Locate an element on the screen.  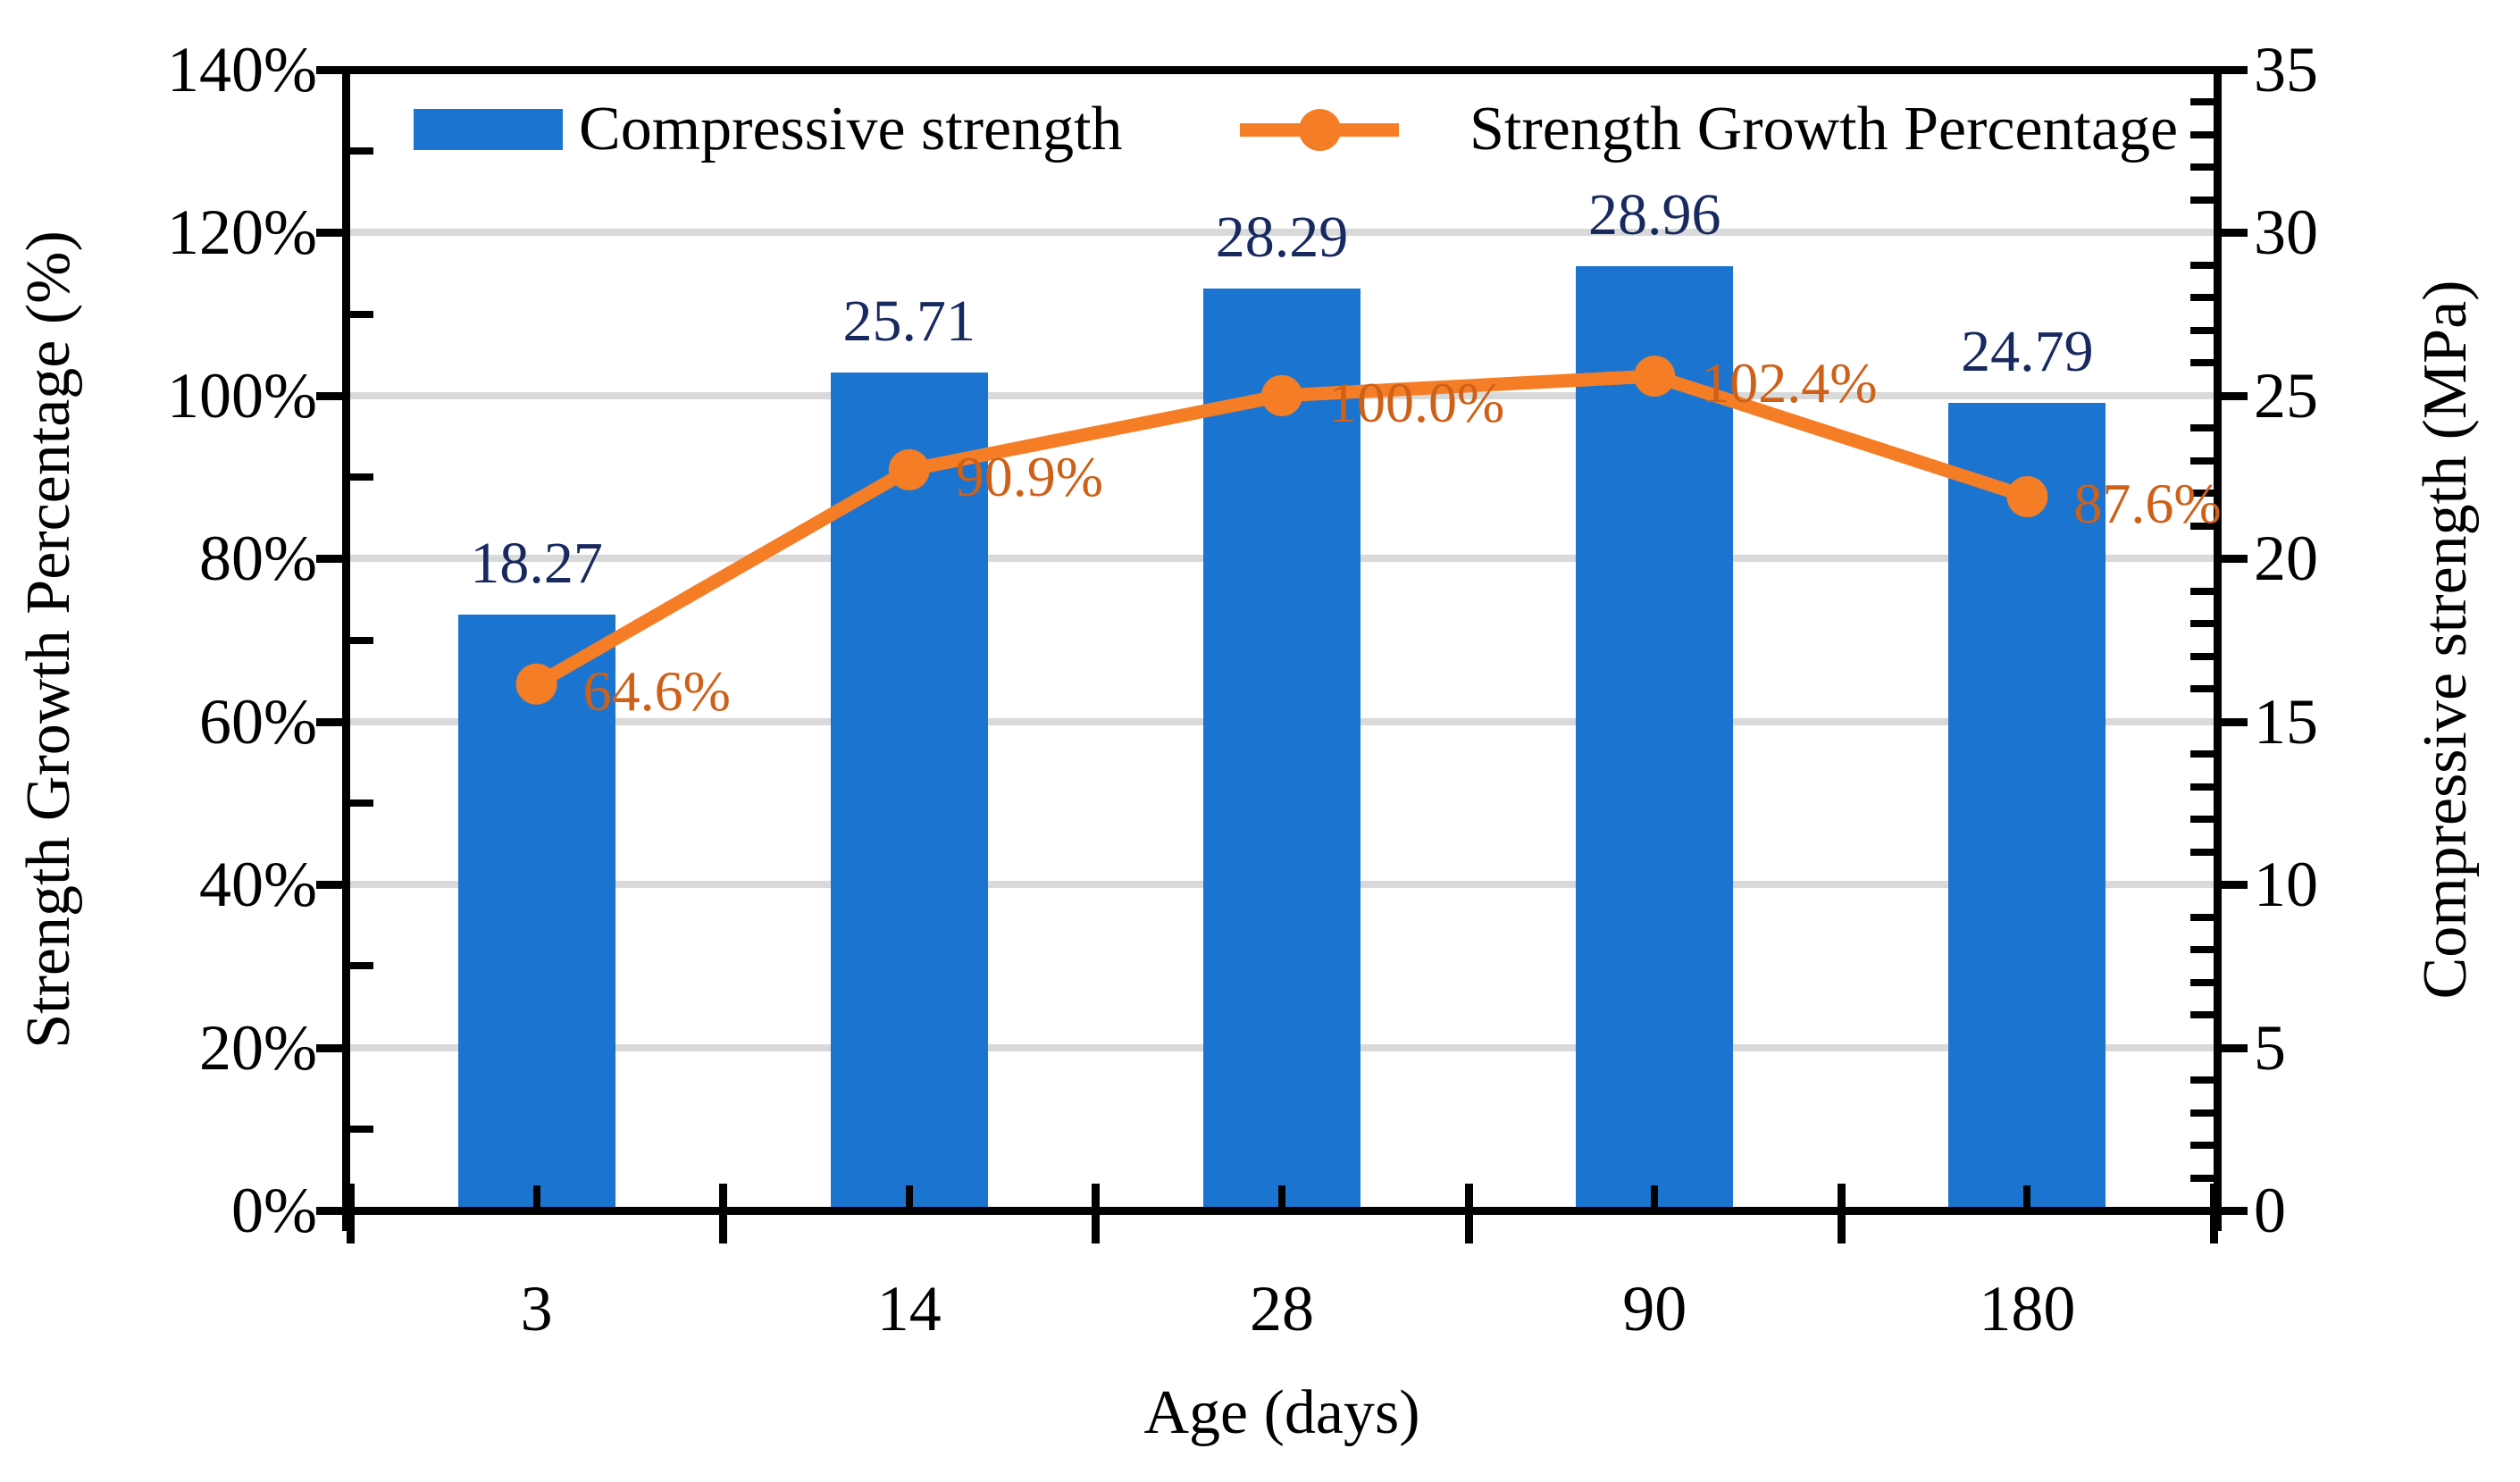
right-axis-tick-label: 15 is located at coordinates (2286, 721).